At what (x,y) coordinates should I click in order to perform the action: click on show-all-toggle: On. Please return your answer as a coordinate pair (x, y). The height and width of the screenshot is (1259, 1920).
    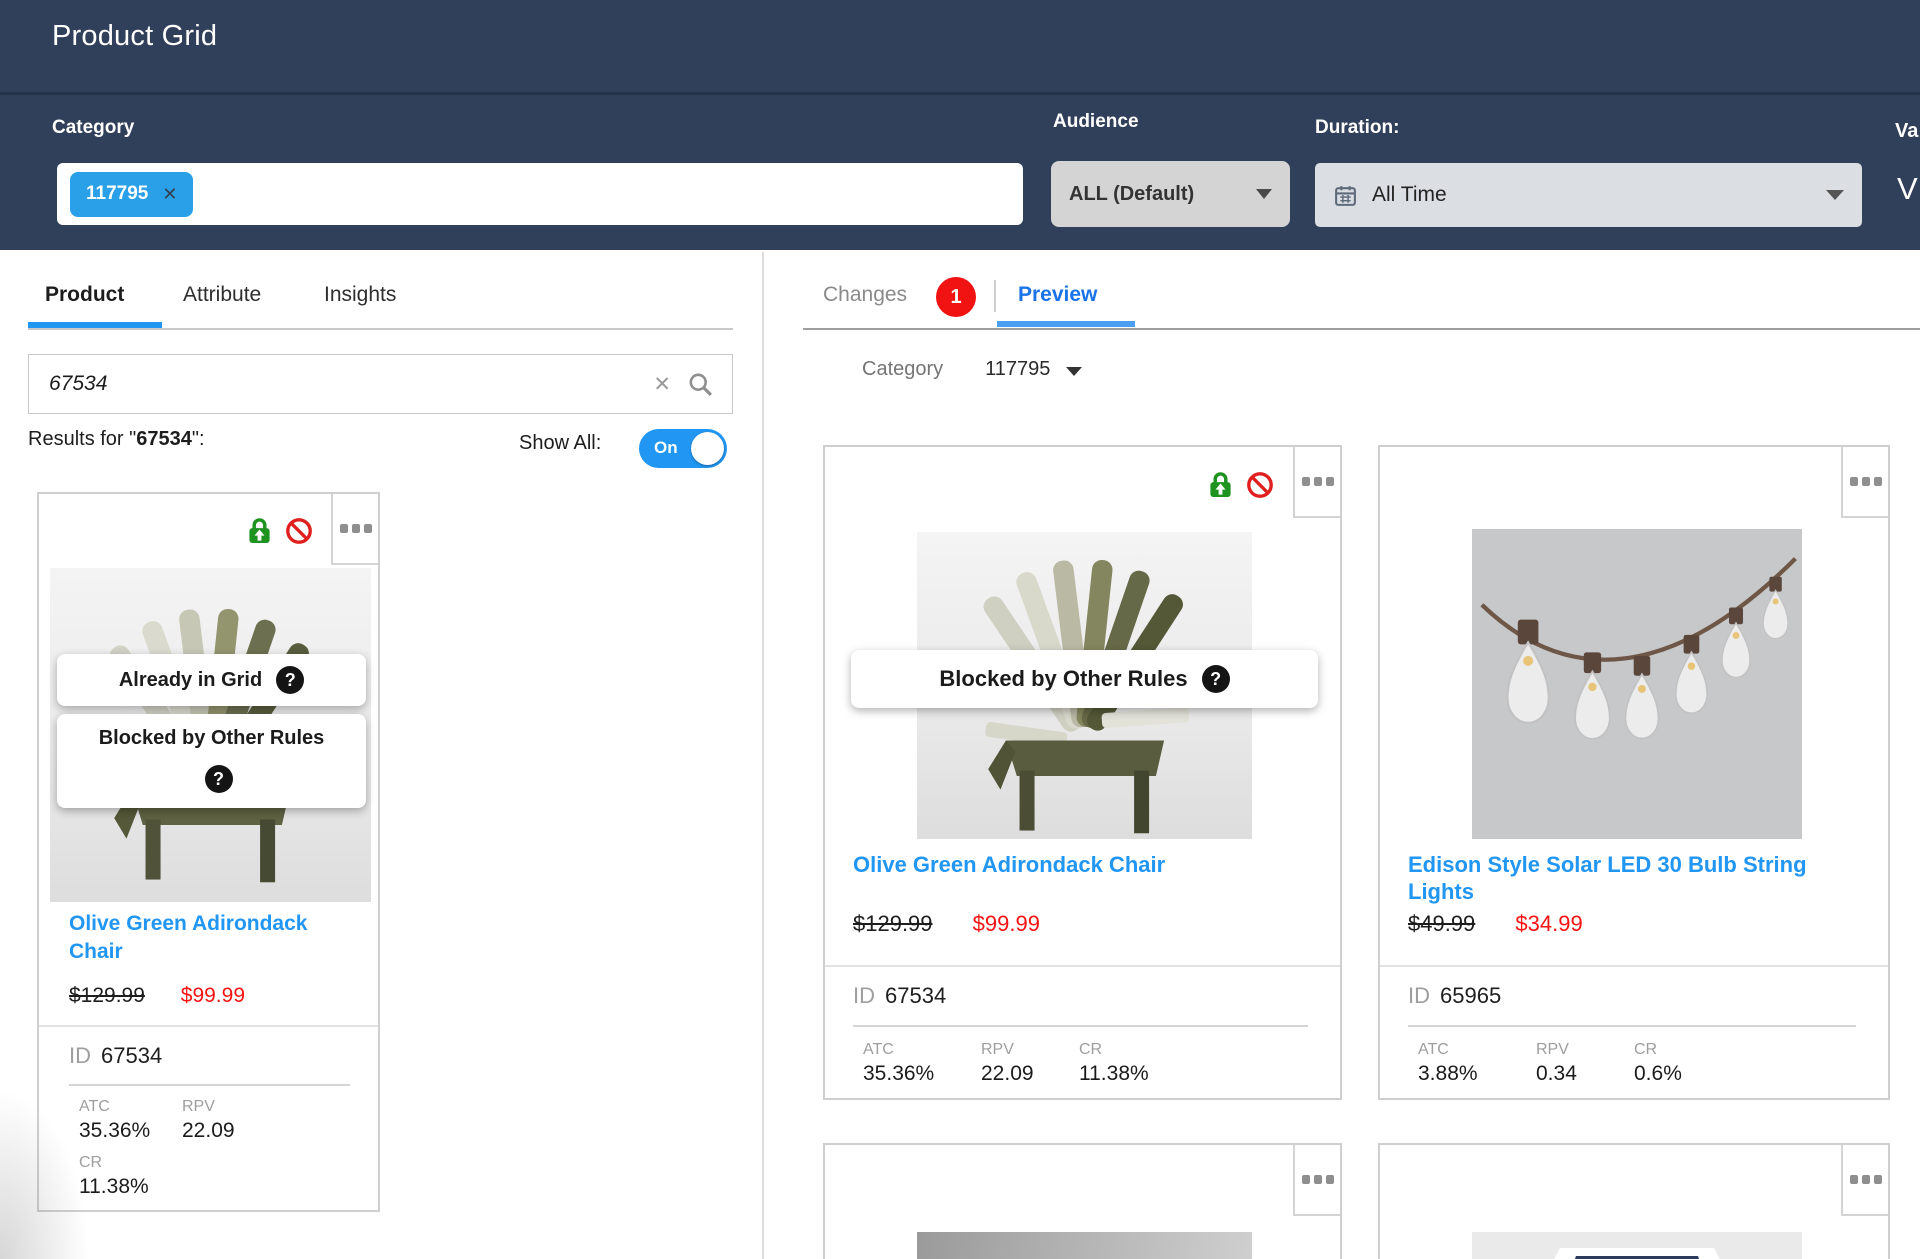
    Looking at the image, I should click on (683, 448).